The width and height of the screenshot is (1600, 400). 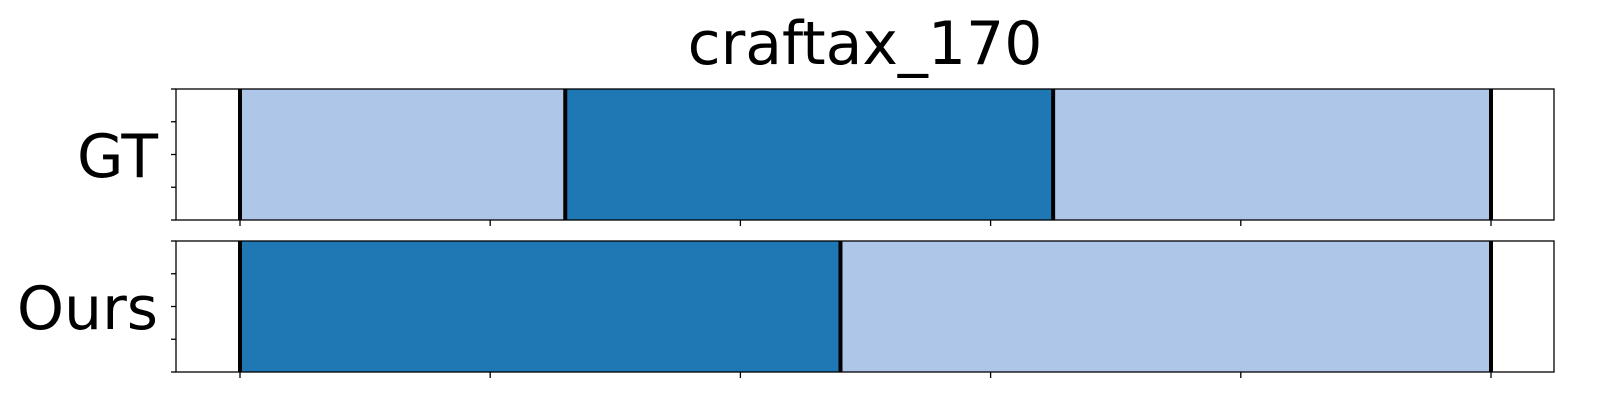 What do you see at coordinates (87, 309) in the screenshot?
I see `row-label-ours: Ours` at bounding box center [87, 309].